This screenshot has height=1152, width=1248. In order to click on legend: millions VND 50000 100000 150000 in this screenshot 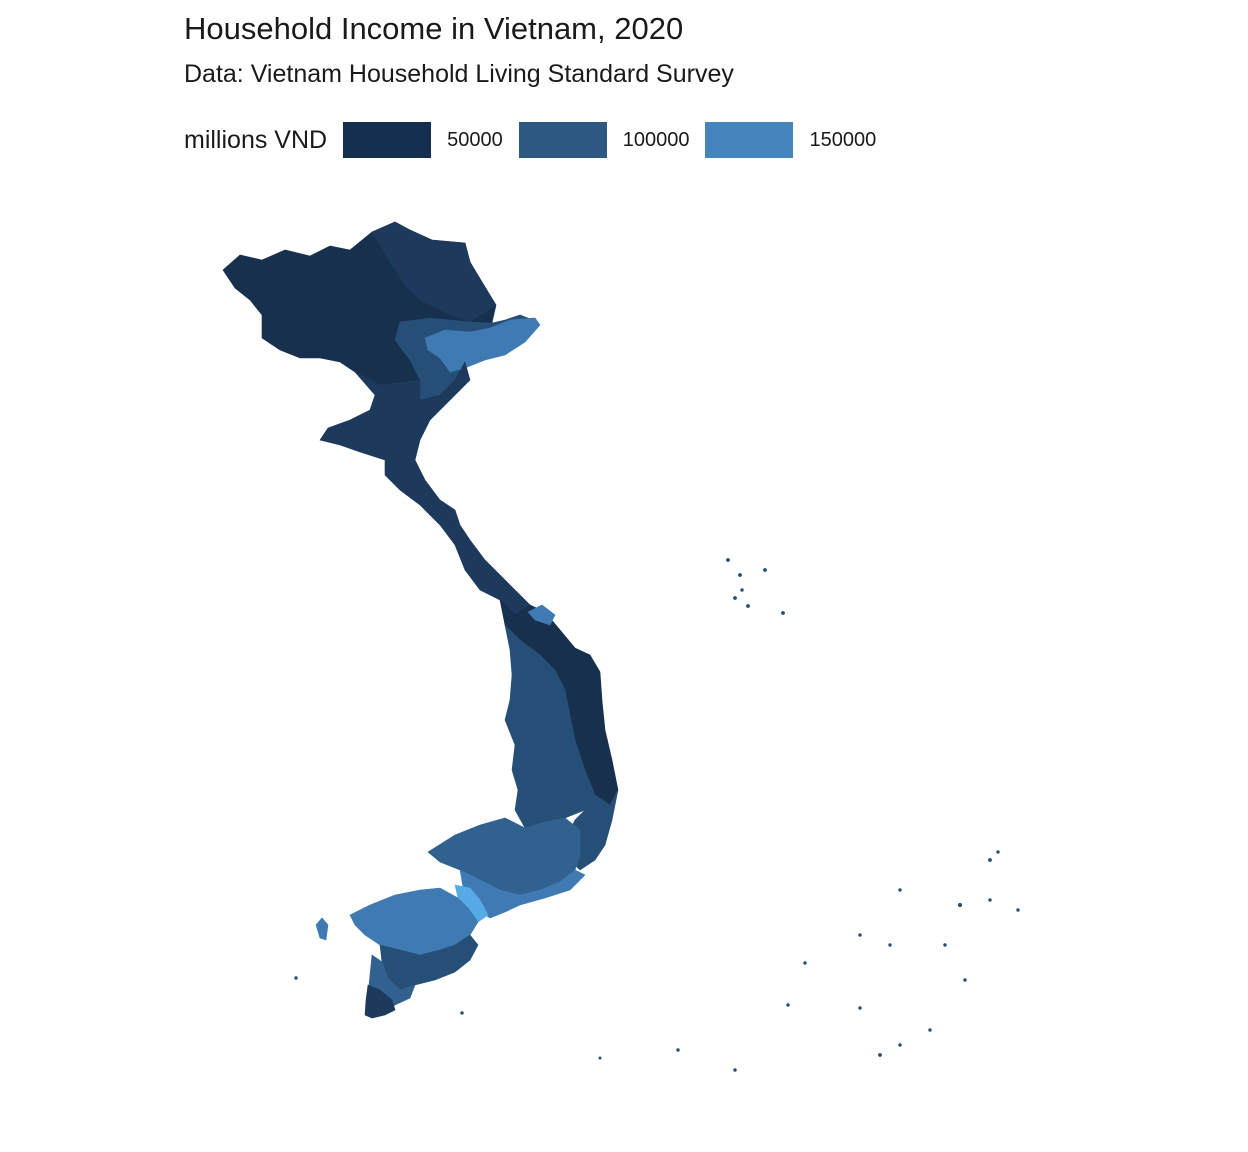, I will do `click(538, 140)`.